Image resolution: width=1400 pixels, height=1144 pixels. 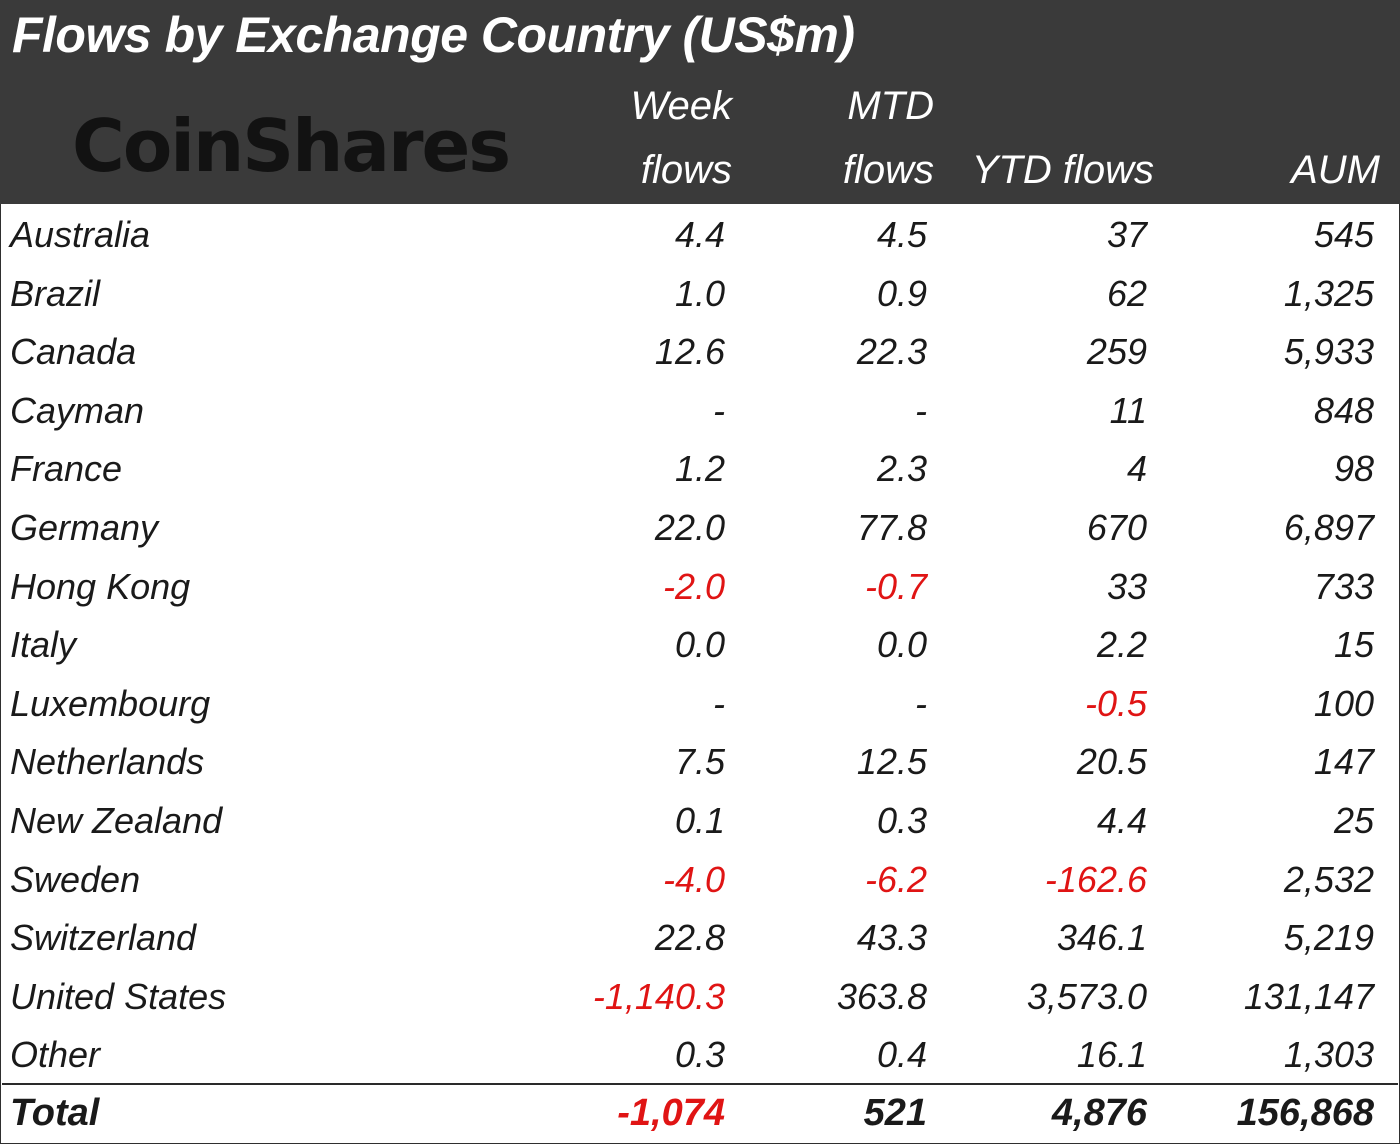 I want to click on ytd-flows-cell: 670, so click(x=1116, y=527).